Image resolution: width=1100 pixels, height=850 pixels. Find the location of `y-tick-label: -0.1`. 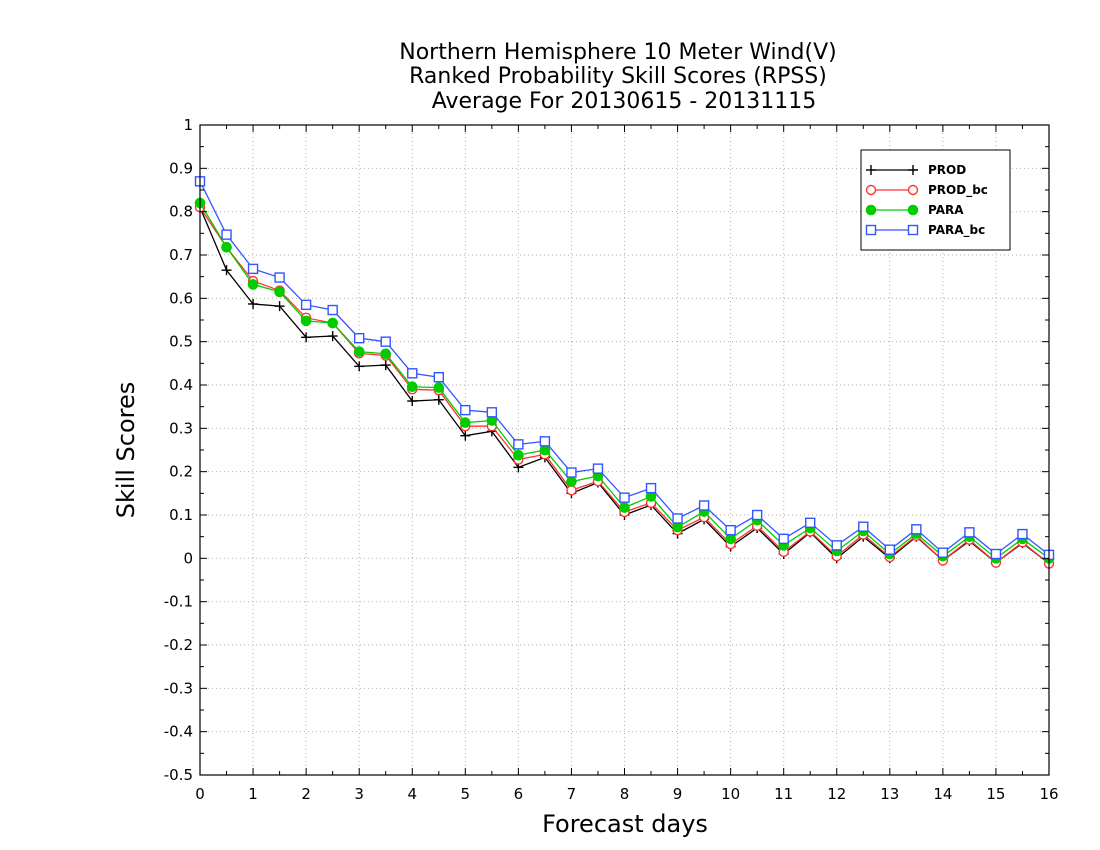

y-tick-label: -0.1 is located at coordinates (178, 602).